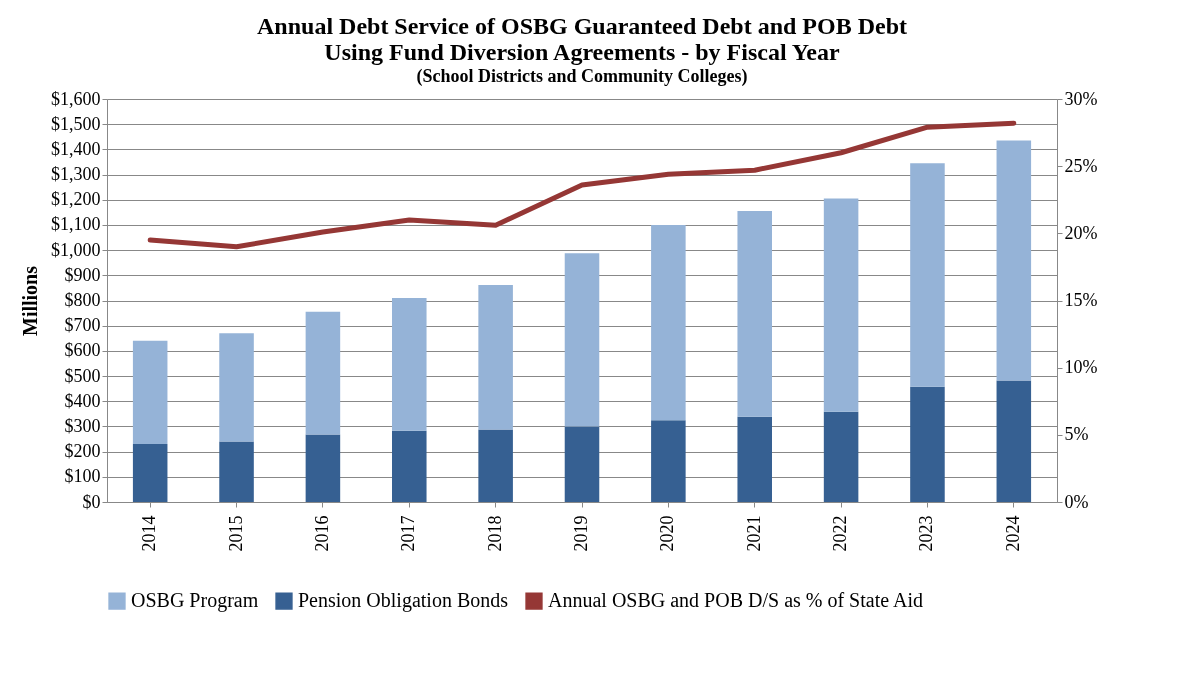 The image size is (1198, 686). What do you see at coordinates (581, 533) in the screenshot?
I see `x-tick-label: 2019` at bounding box center [581, 533].